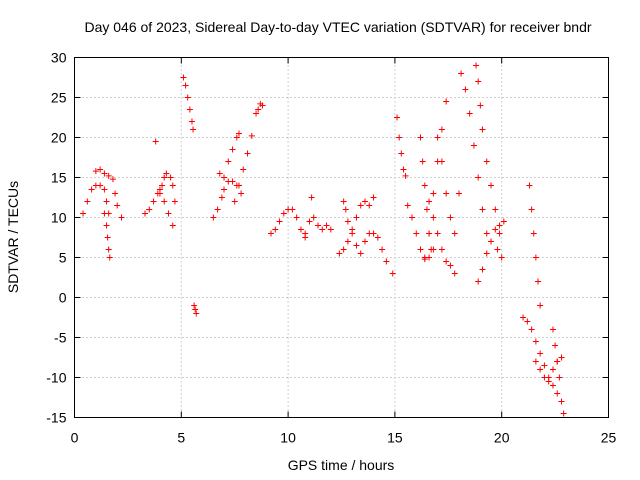 The height and width of the screenshot is (480, 640). What do you see at coordinates (56, 378) in the screenshot?
I see `y-tick-label: -10` at bounding box center [56, 378].